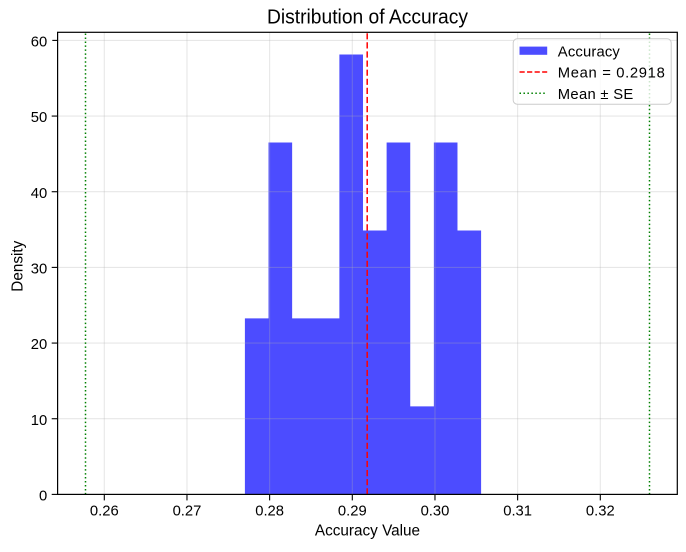  Describe the element at coordinates (352, 511) in the screenshot. I see `svg-text: 0.29` at that location.